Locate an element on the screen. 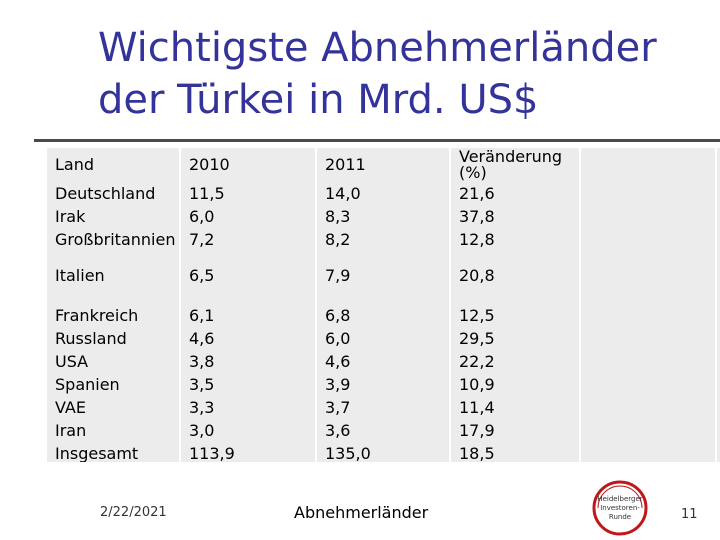  table-cell-2010: 7,2 is located at coordinates (202, 239).